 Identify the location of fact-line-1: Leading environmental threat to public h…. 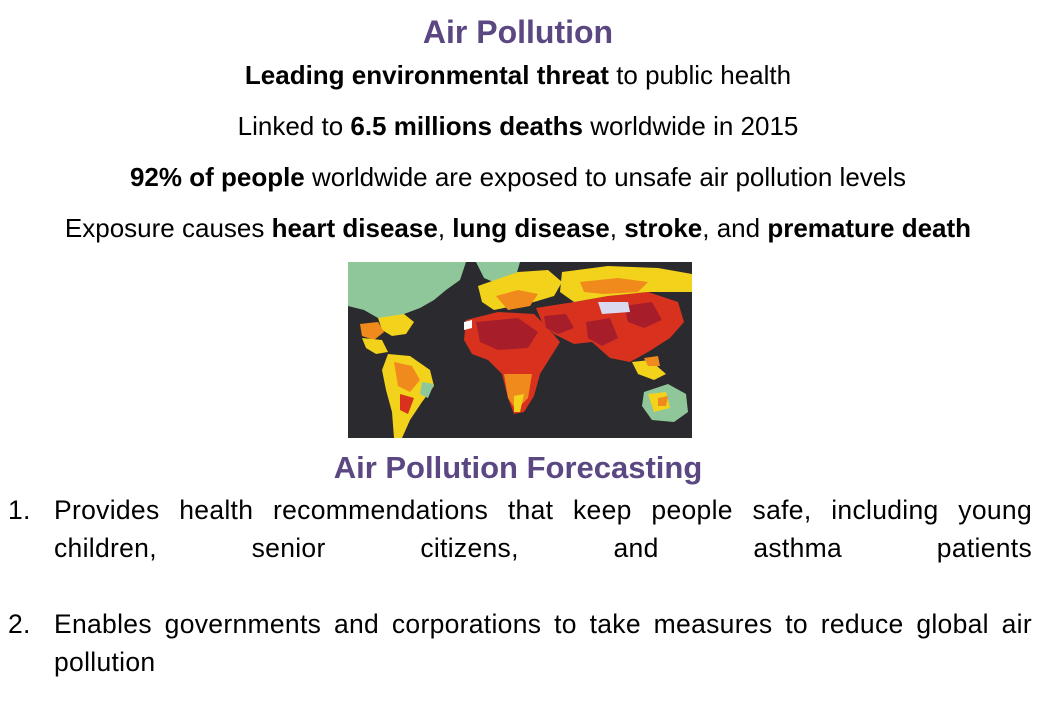
(518, 75).